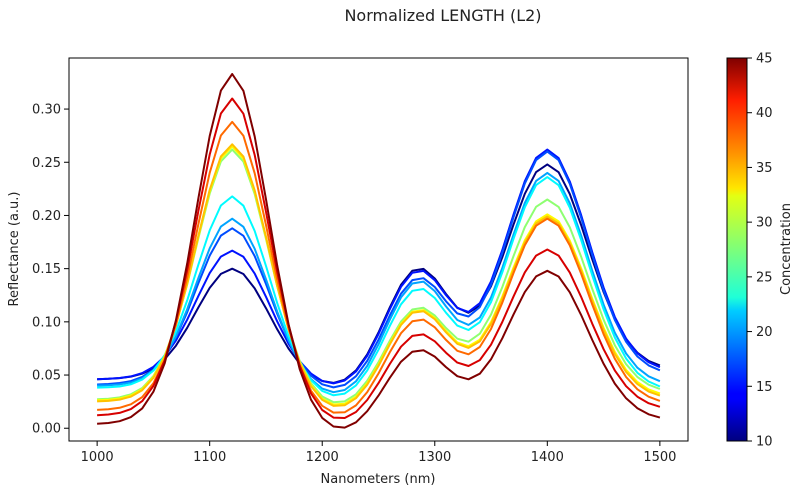 This screenshot has height=489, width=805. I want to click on x-tick-label: 1200, so click(322, 457).